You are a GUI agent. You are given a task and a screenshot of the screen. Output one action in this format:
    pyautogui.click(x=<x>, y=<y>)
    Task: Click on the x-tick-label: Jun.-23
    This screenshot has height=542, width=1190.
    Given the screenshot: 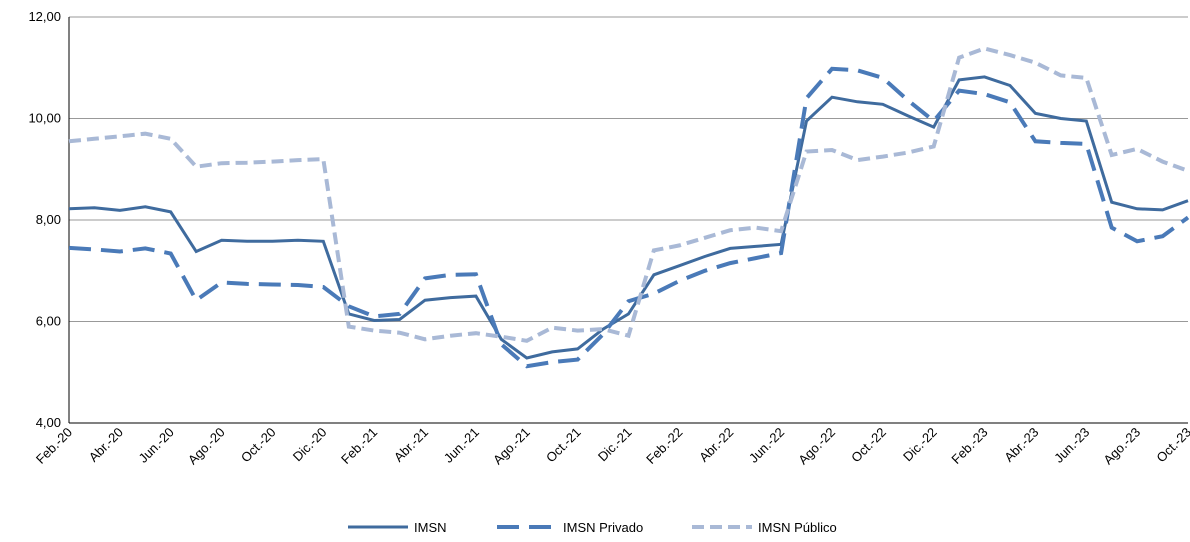 What is the action you would take?
    pyautogui.click(x=1071, y=445)
    